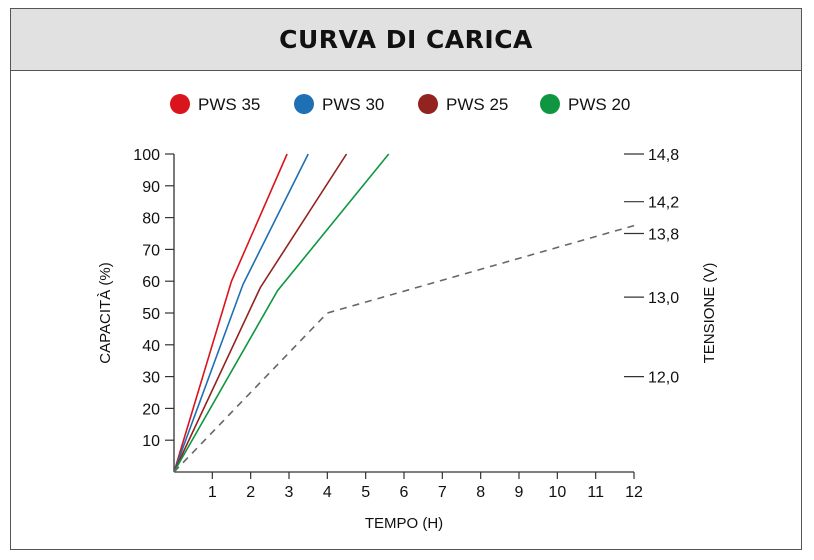 The width and height of the screenshot is (814, 560). I want to click on x-tick-label: 3, so click(289, 492).